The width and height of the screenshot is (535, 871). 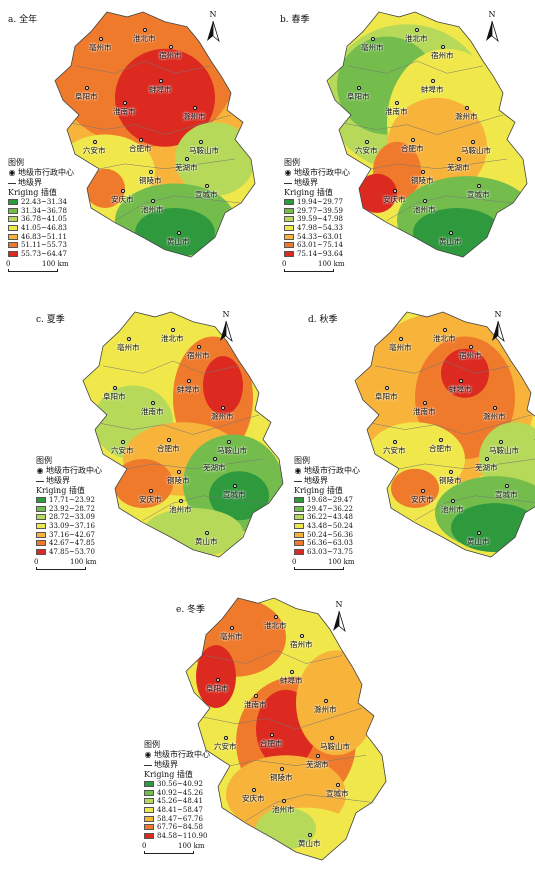 I want to click on city-label: 安庆市, so click(x=253, y=799).